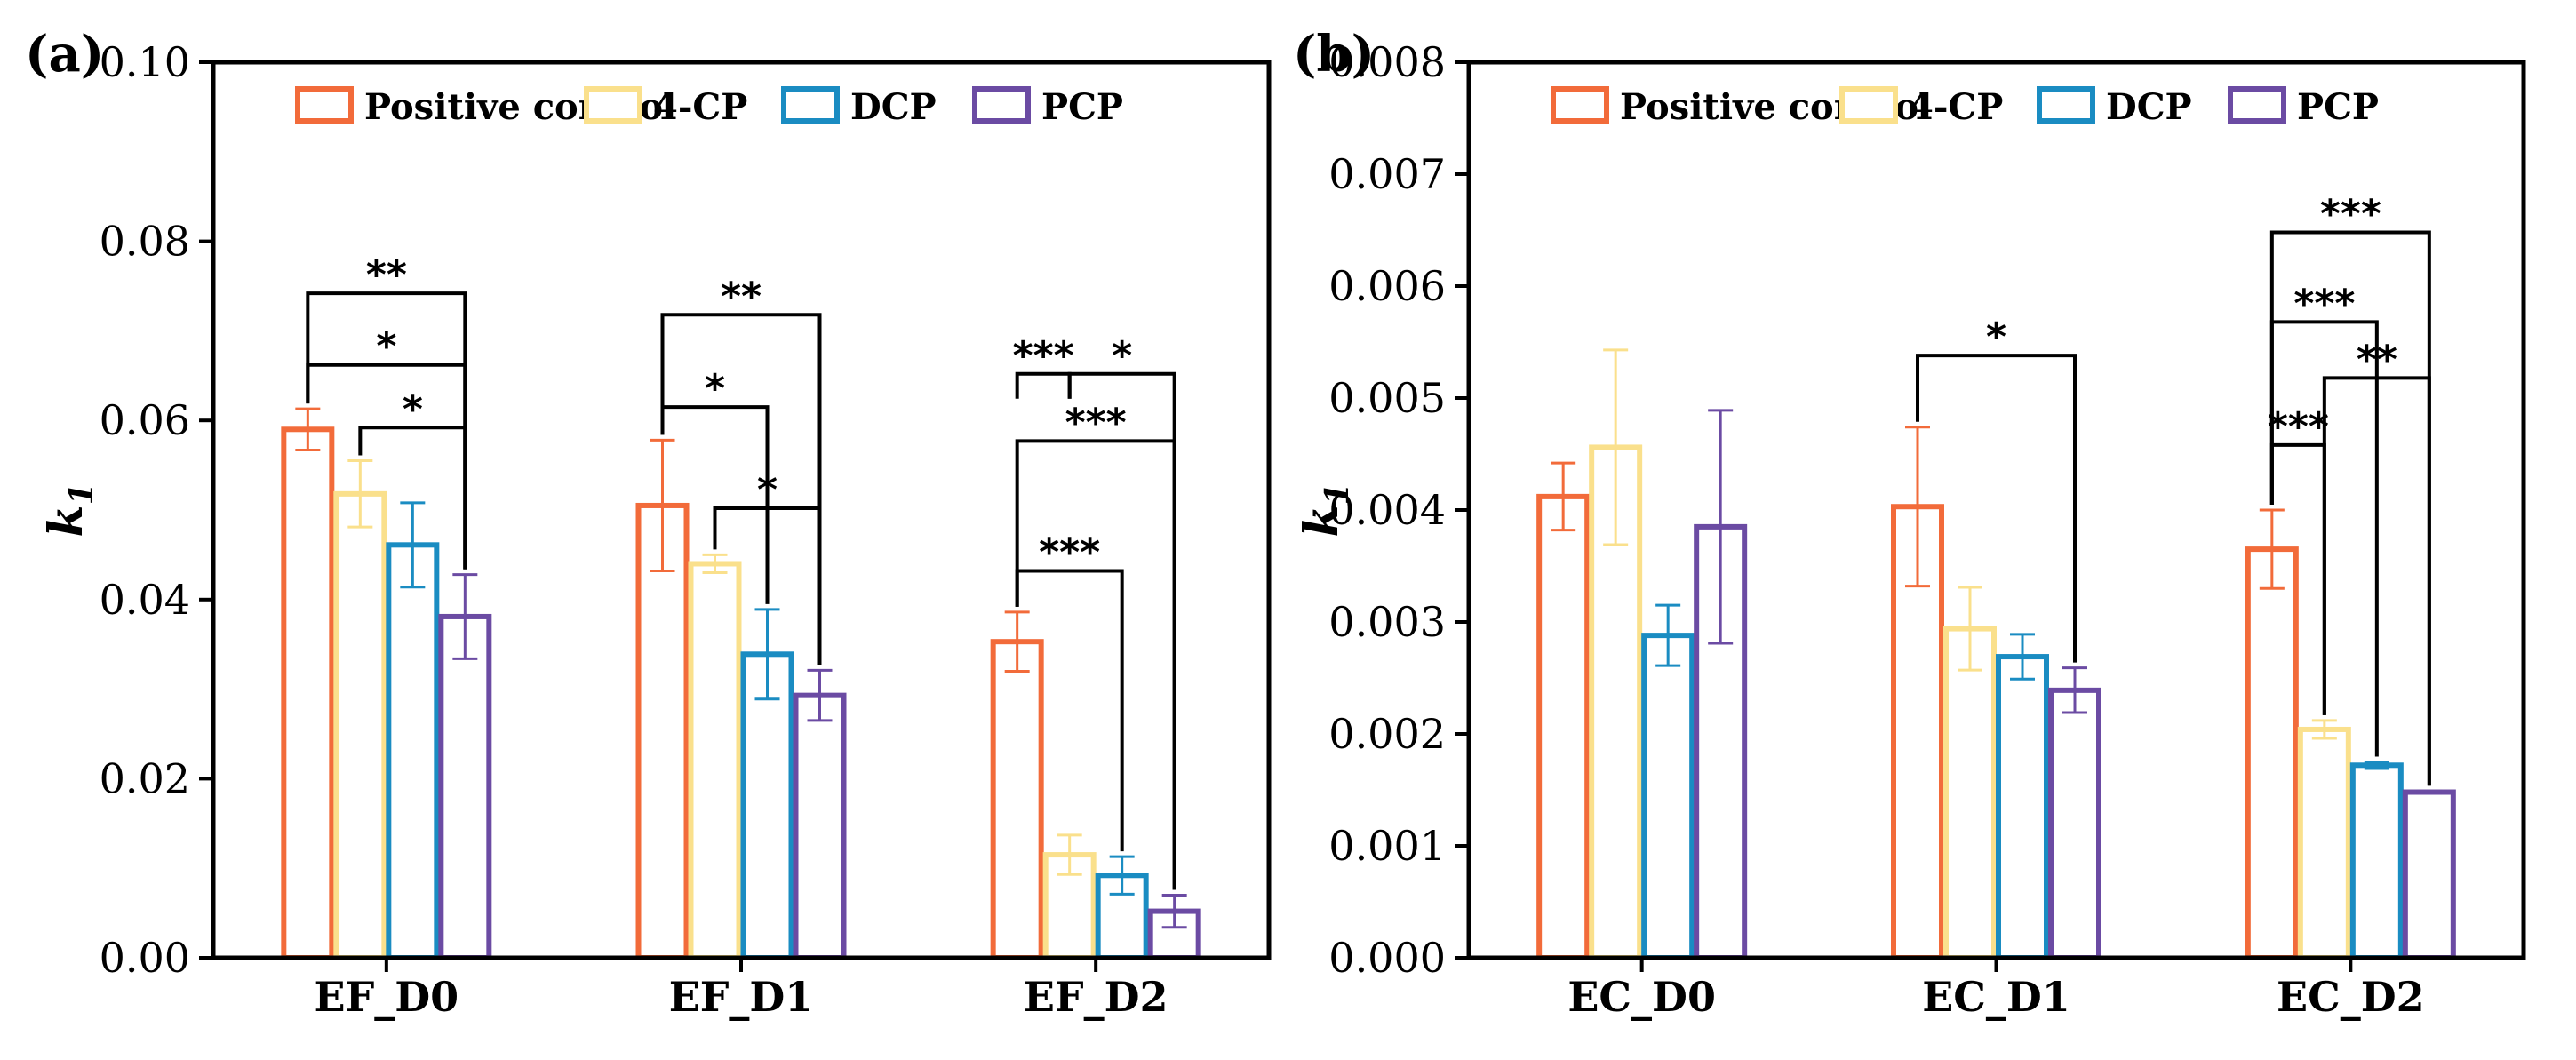 This screenshot has width=2576, height=1060. What do you see at coordinates (1387, 174) in the screenshot?
I see `y-tick-label: 0.007` at bounding box center [1387, 174].